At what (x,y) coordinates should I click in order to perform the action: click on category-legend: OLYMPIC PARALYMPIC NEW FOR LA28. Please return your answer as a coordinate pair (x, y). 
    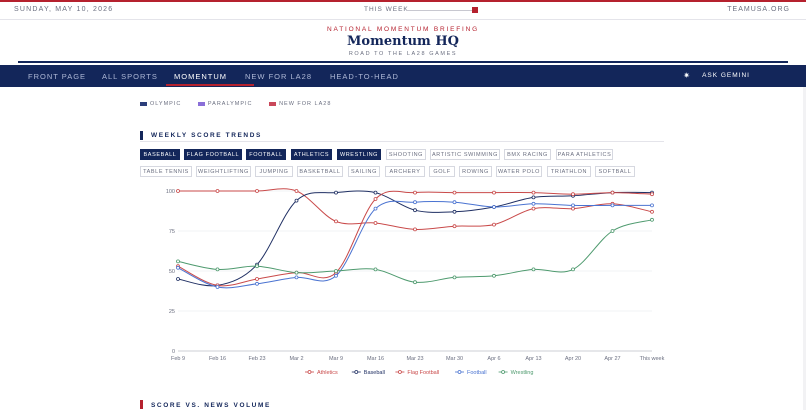
    Looking at the image, I should click on (242, 104).